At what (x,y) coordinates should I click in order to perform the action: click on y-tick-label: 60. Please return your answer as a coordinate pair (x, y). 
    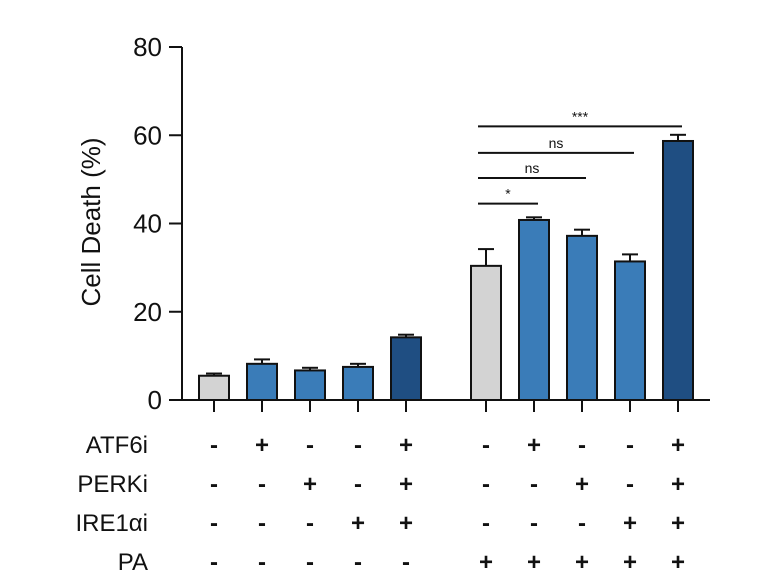
    Looking at the image, I should click on (147, 135).